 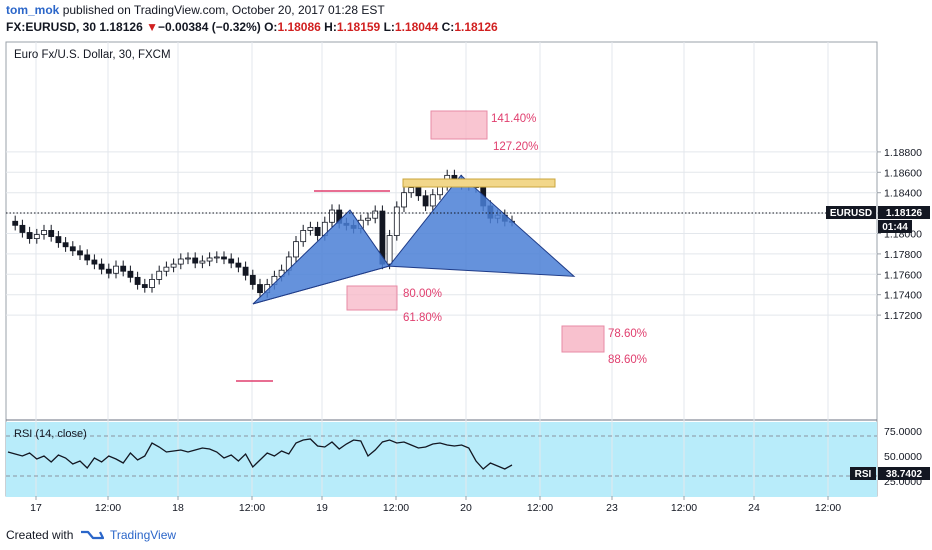 What do you see at coordinates (513, 119) in the screenshot?
I see `fib-label-141: 141.40%` at bounding box center [513, 119].